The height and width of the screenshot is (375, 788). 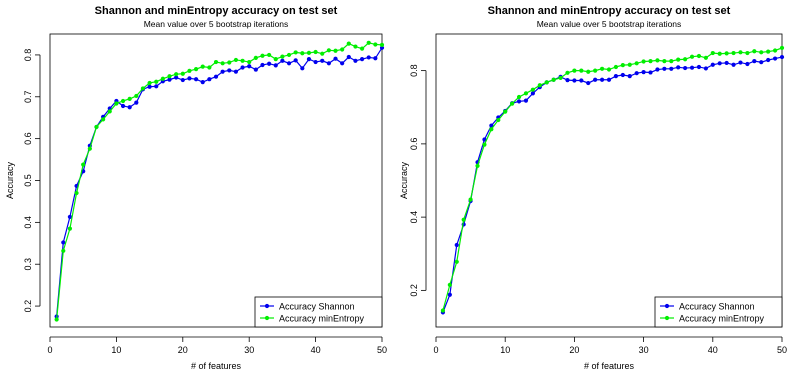 What do you see at coordinates (28, 222) in the screenshot?
I see `y-tick-label: 0.4` at bounding box center [28, 222].